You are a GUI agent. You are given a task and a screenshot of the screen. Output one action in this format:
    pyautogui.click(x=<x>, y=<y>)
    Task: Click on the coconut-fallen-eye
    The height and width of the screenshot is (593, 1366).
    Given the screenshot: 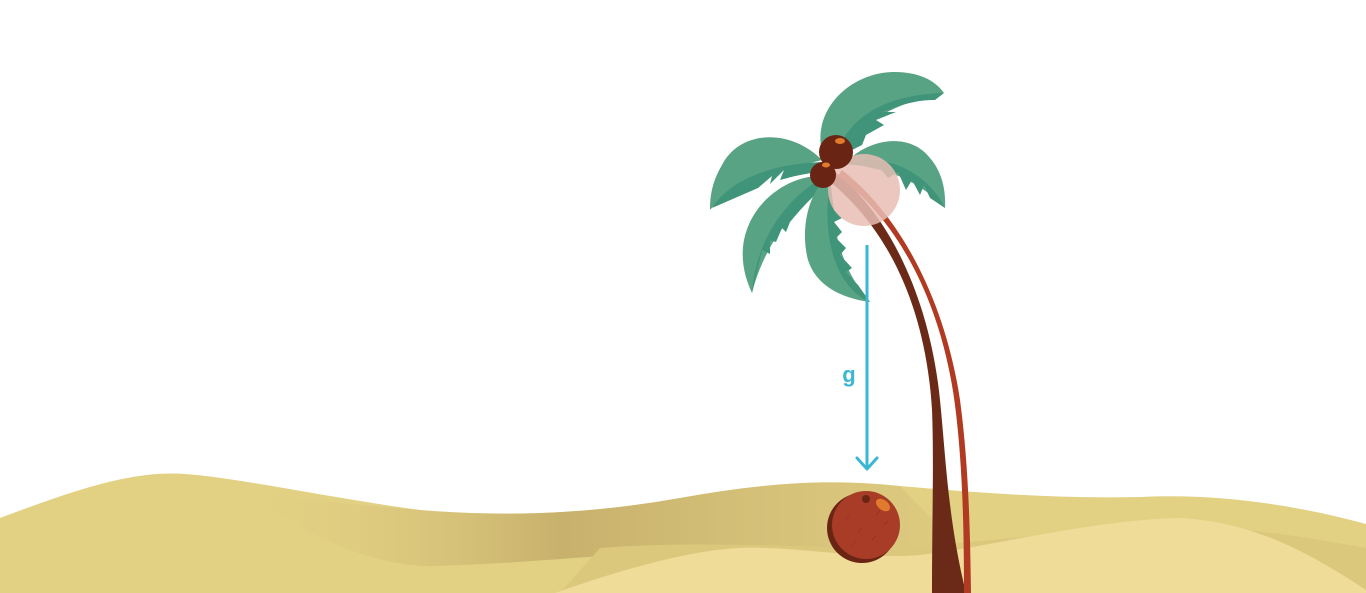 What is the action you would take?
    pyautogui.click(x=866, y=499)
    